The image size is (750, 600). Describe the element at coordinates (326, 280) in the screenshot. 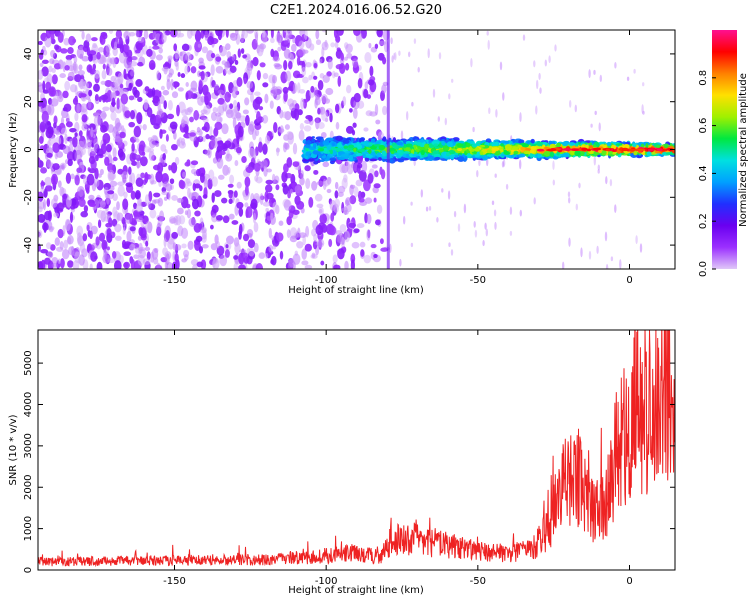

I see `spectrogram-x-tick-label: -100` at that location.